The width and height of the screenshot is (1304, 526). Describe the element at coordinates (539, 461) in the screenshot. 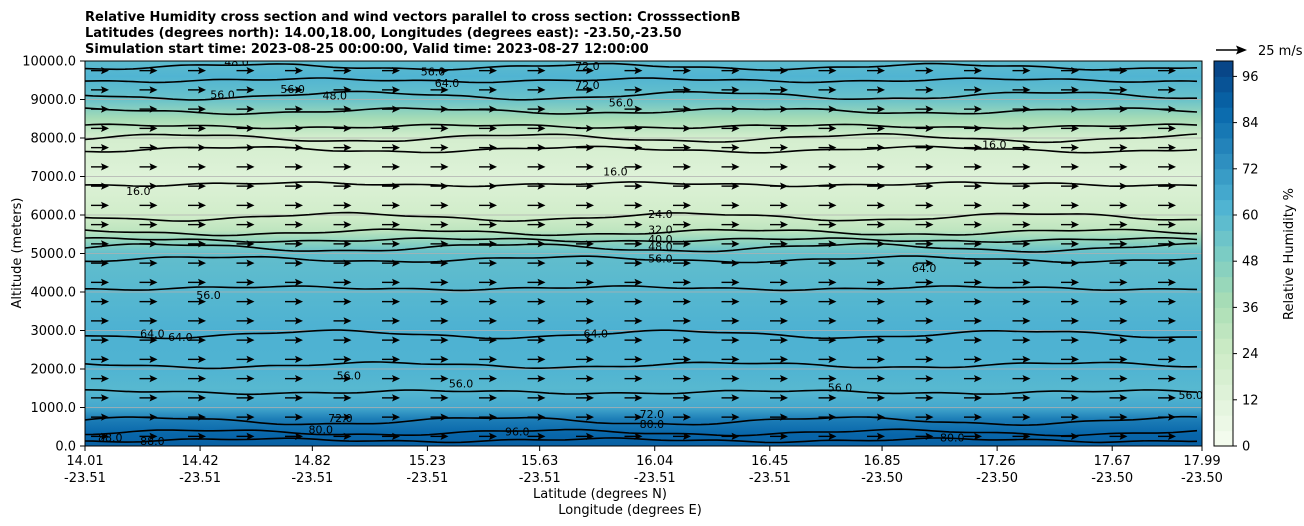

I see `x-tick-label-lat: 15.63` at that location.